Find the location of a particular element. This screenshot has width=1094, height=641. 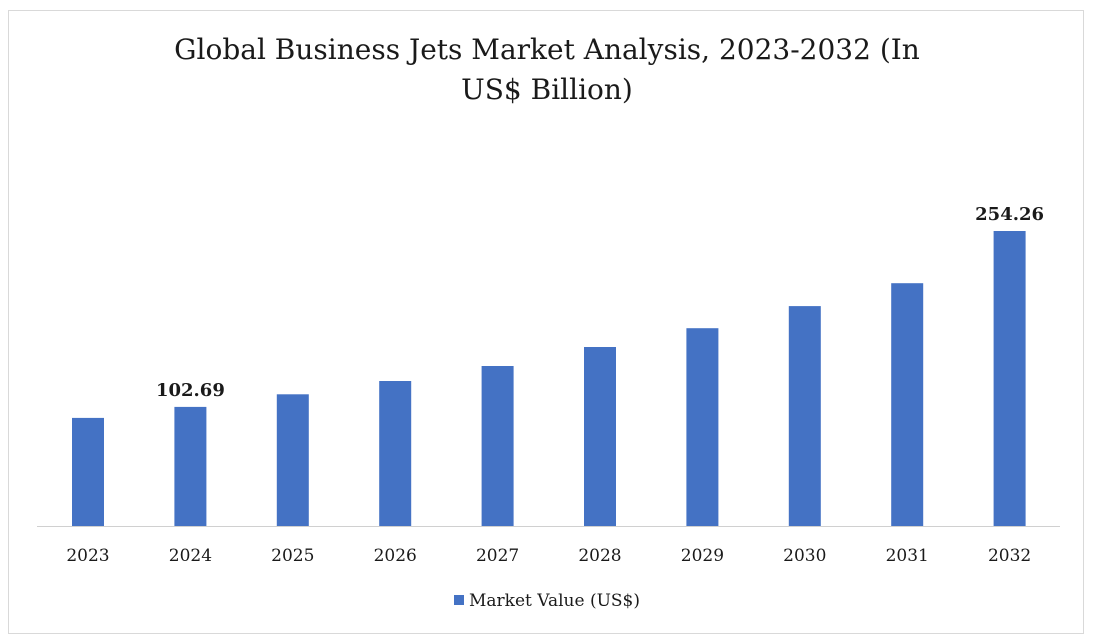

data-label-2032: 254.26 is located at coordinates (1009, 214).